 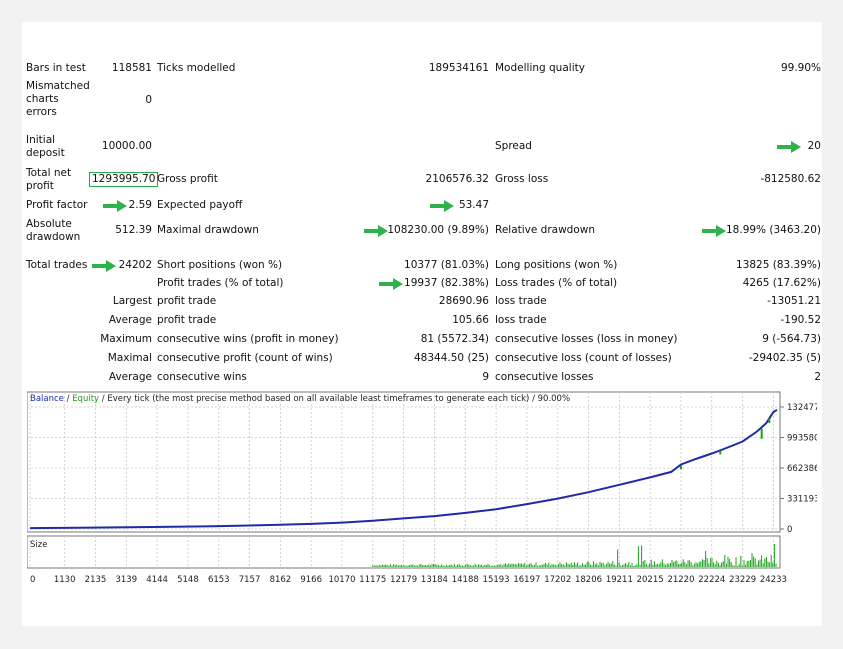 I want to click on x-tick-label: 19211, so click(x=619, y=579).